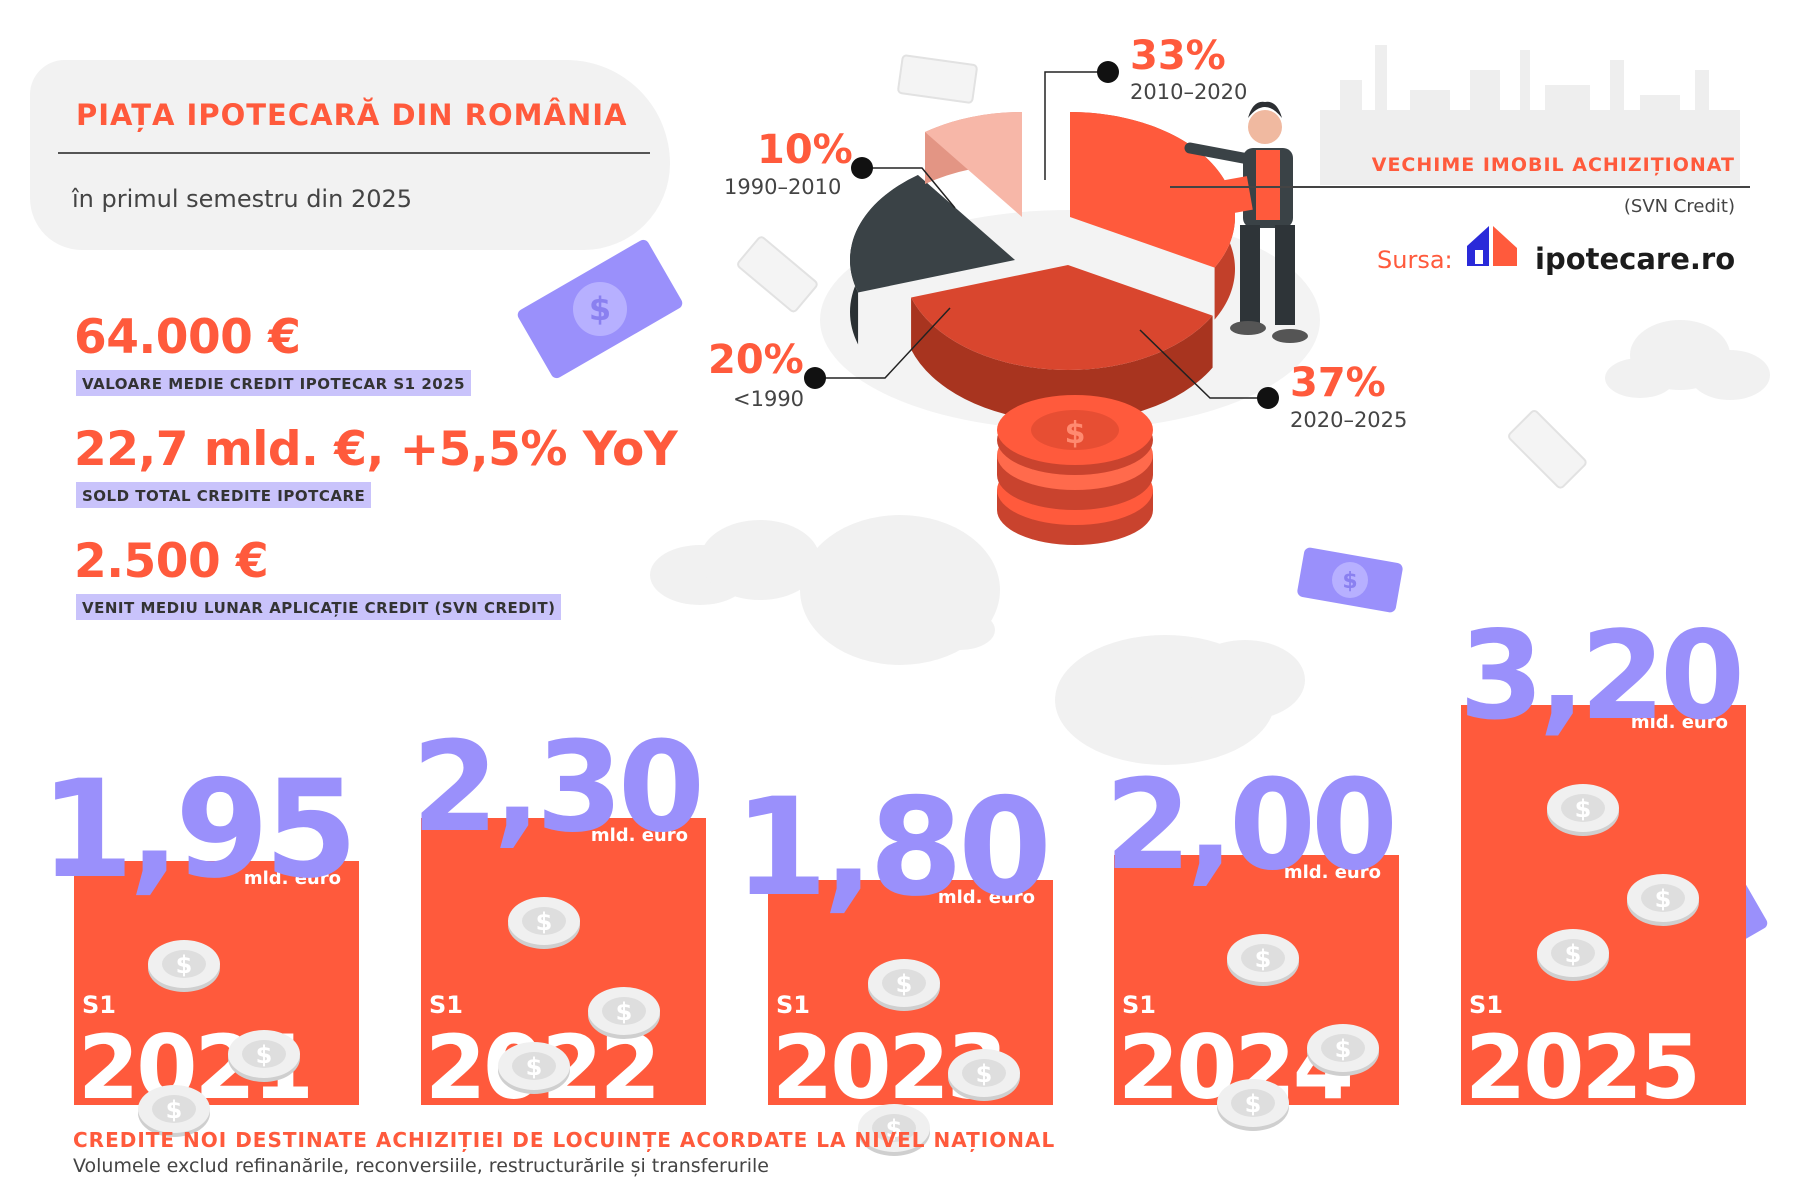 This screenshot has height=1200, width=1800. I want to click on bar-2025: mld. euro S1 2025, so click(1603, 912).